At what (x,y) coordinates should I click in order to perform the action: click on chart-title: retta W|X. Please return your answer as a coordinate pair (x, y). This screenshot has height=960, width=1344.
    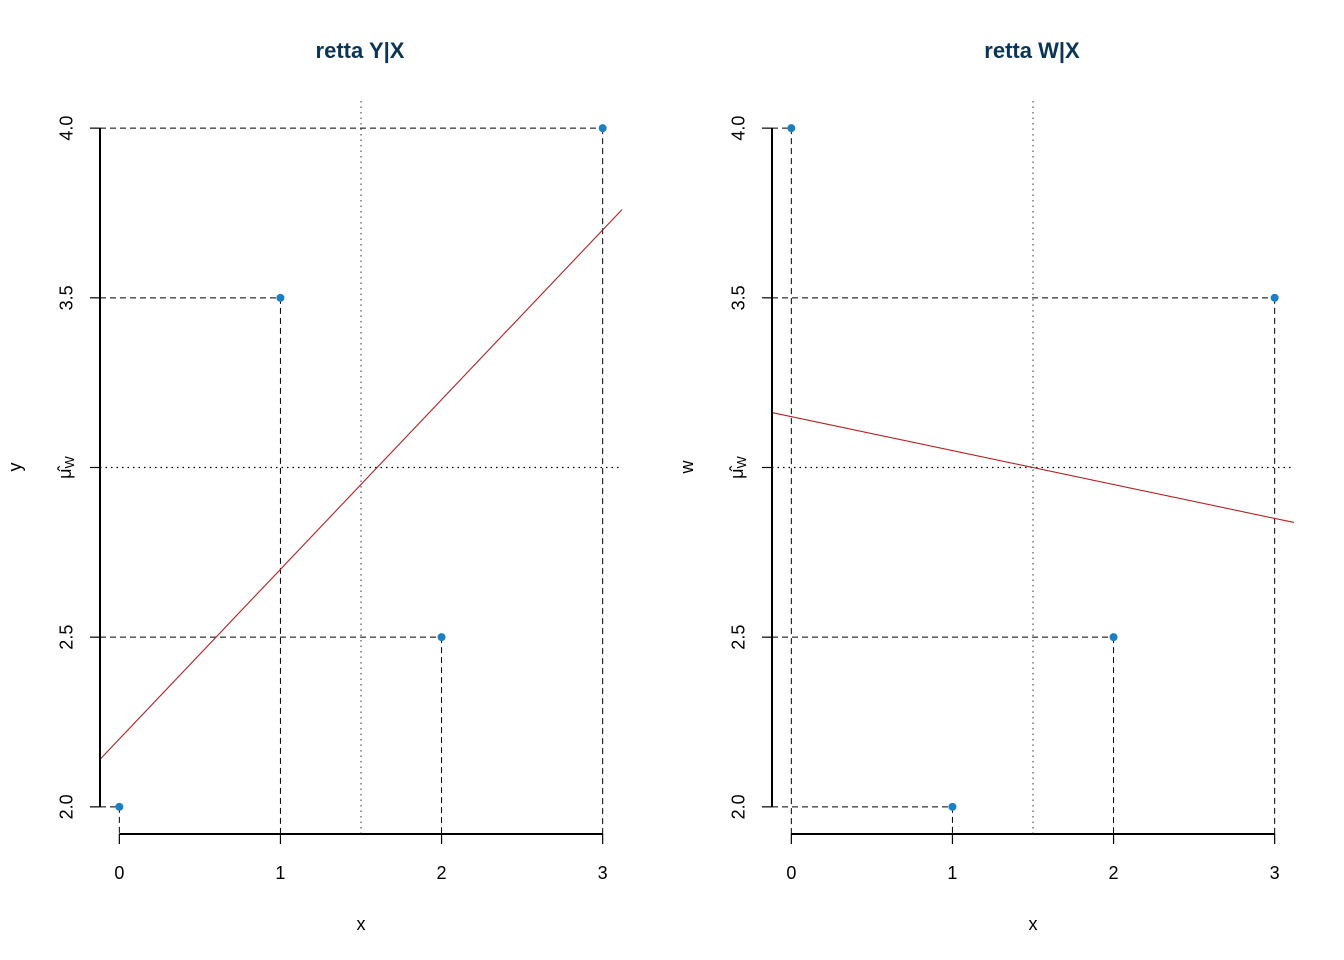
    Looking at the image, I should click on (1032, 50).